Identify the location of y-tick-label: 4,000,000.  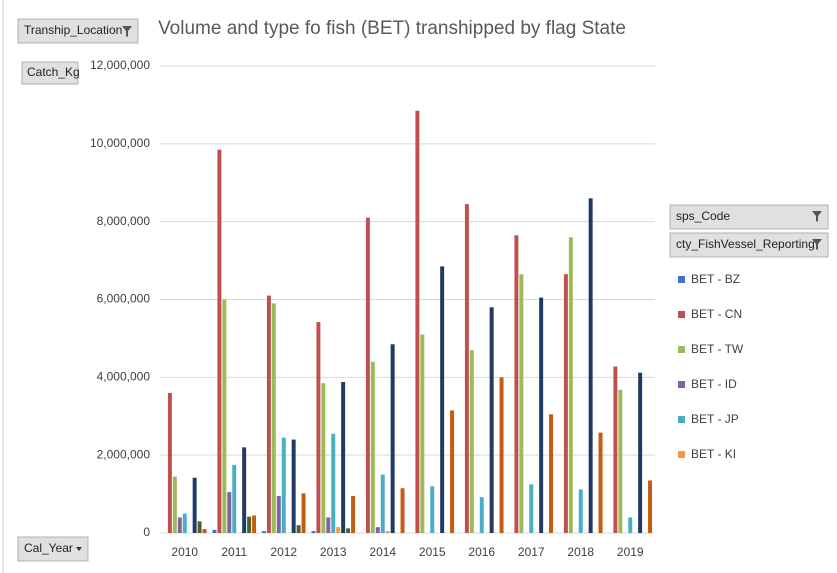
(124, 377).